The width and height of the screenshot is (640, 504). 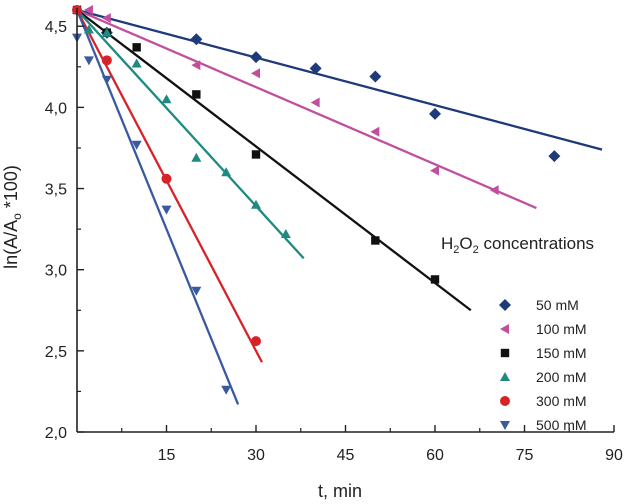 I want to click on y-axis-title: ln(A/Ao *100), so click(x=12, y=217).